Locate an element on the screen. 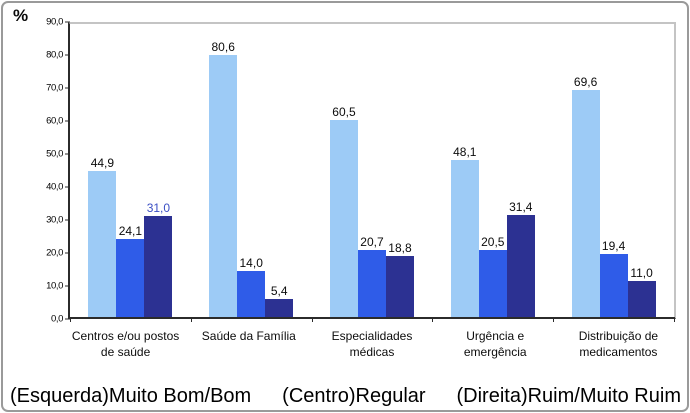 The image size is (690, 413). bar-group: 60,5 20,7 18,8 is located at coordinates (372, 170).